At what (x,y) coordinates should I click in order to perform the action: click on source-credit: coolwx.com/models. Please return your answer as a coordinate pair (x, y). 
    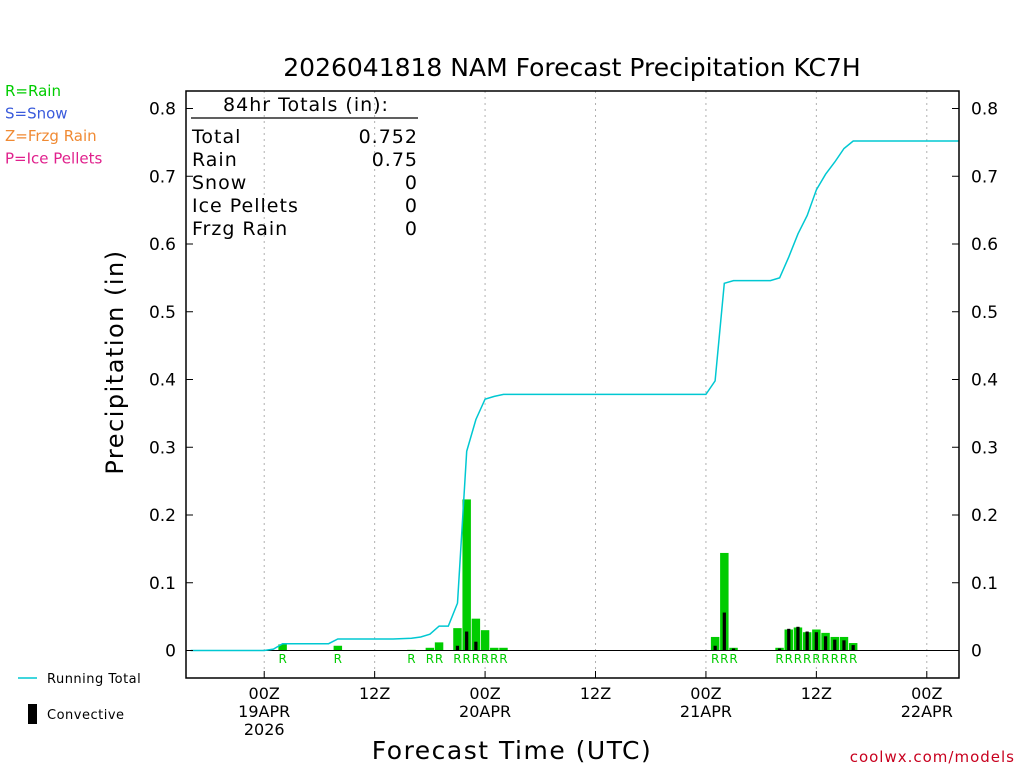
    Looking at the image, I should click on (932, 757).